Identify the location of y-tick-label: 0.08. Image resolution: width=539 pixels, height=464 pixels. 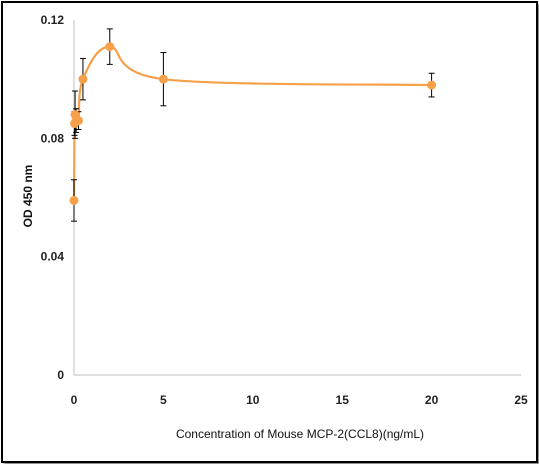
(53, 138).